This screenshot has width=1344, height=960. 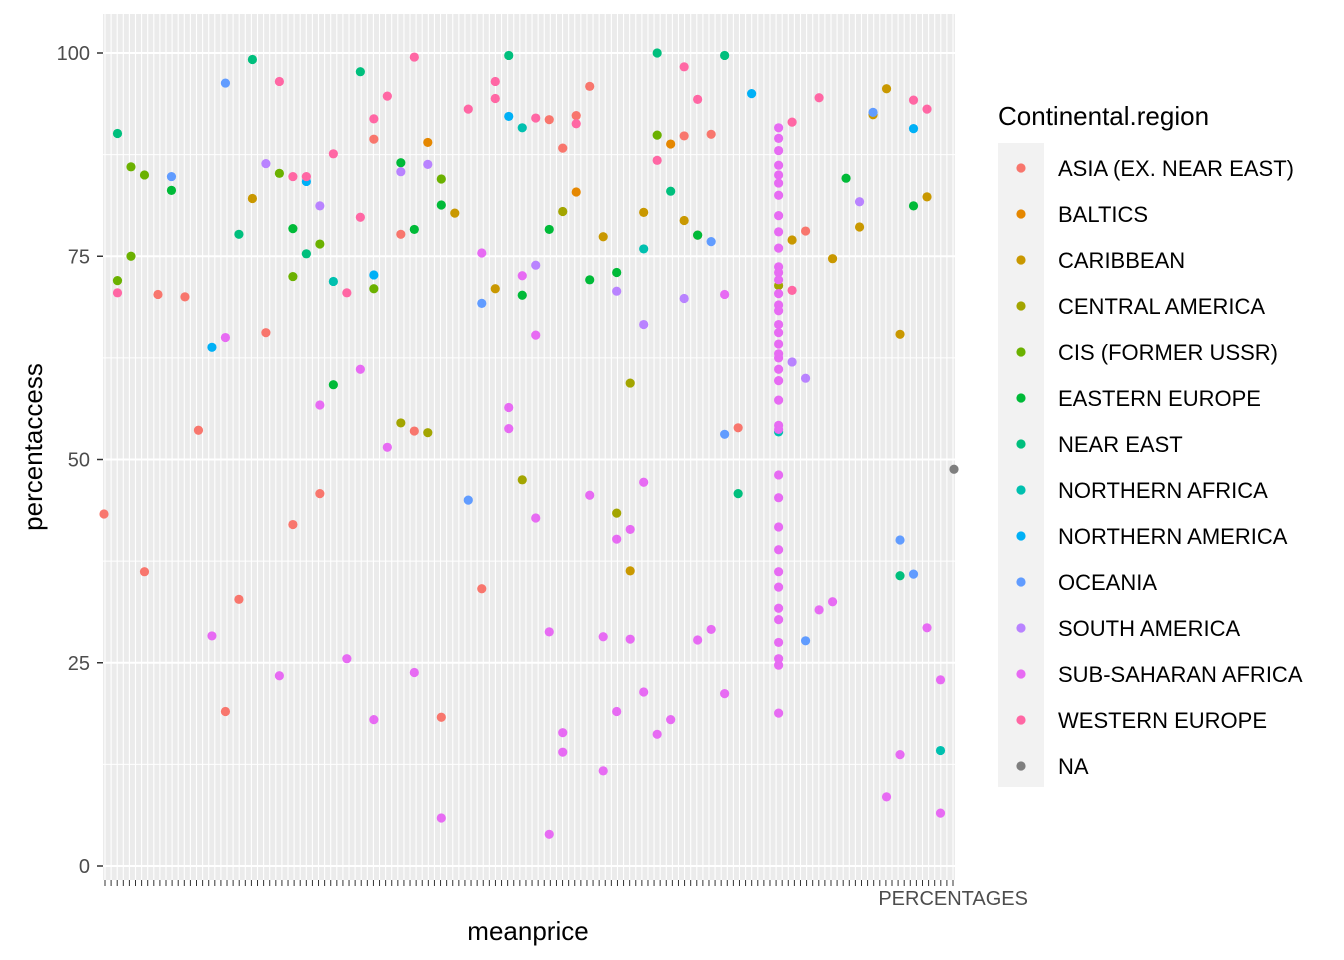 What do you see at coordinates (84, 867) in the screenshot?
I see `y-tick-label: 0` at bounding box center [84, 867].